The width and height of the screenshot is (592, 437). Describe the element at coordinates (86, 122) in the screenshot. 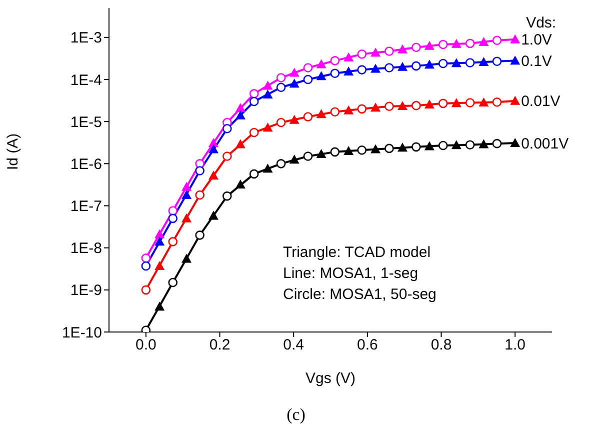

I see `y-tick-label: 1E-5` at that location.